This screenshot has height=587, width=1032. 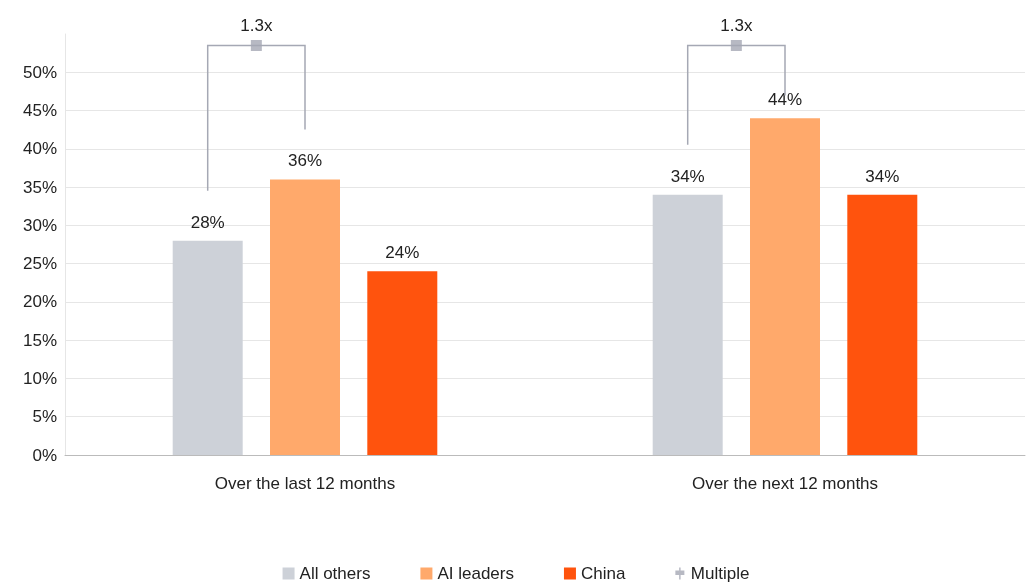 I want to click on y-tick-label: 0%, so click(x=44, y=455).